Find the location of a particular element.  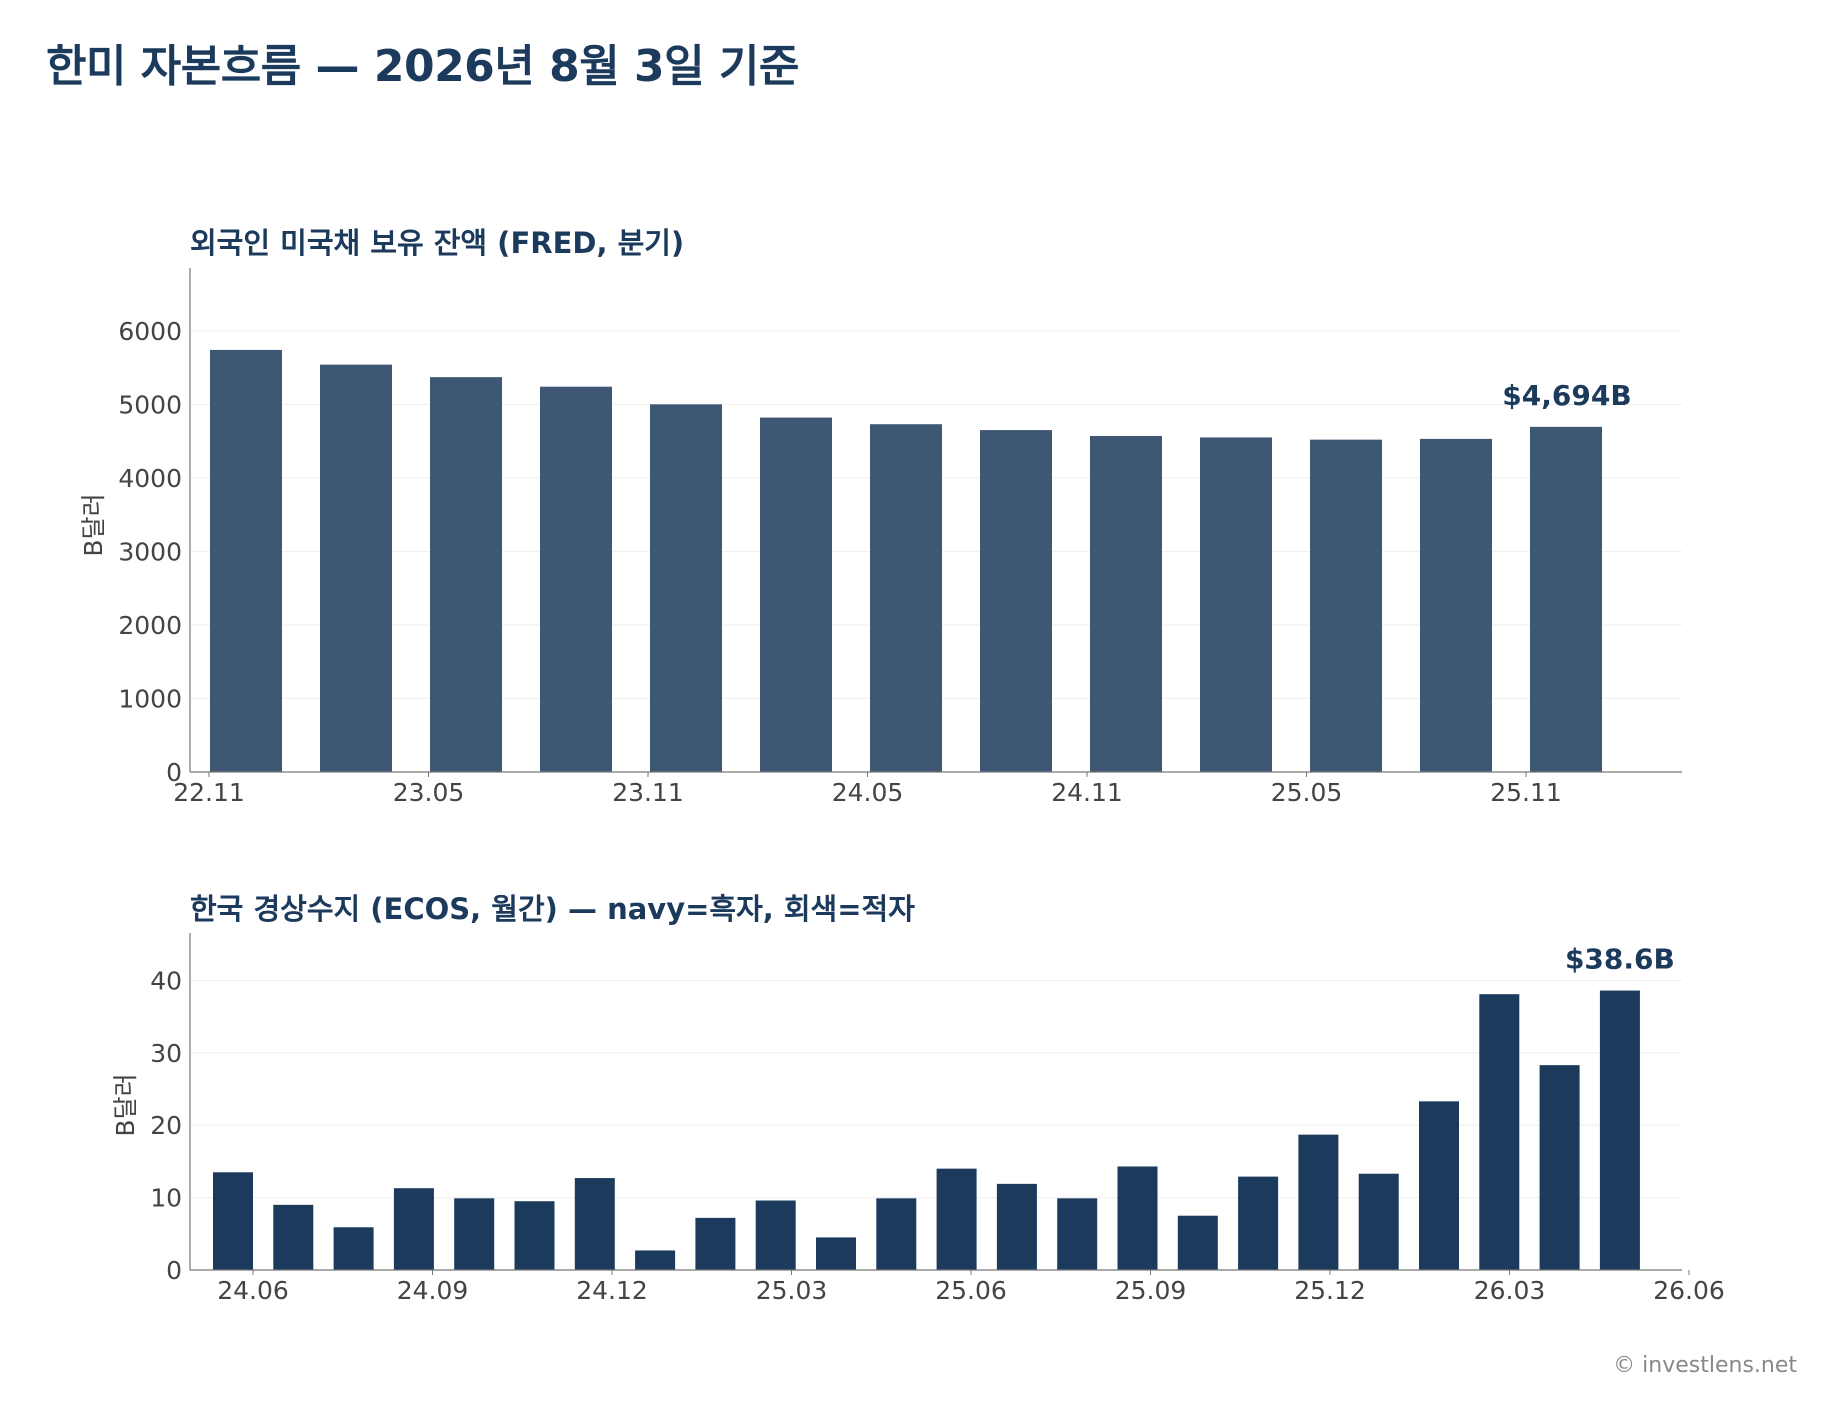

current-account-y-tick-label: 20 is located at coordinates (166, 1125).